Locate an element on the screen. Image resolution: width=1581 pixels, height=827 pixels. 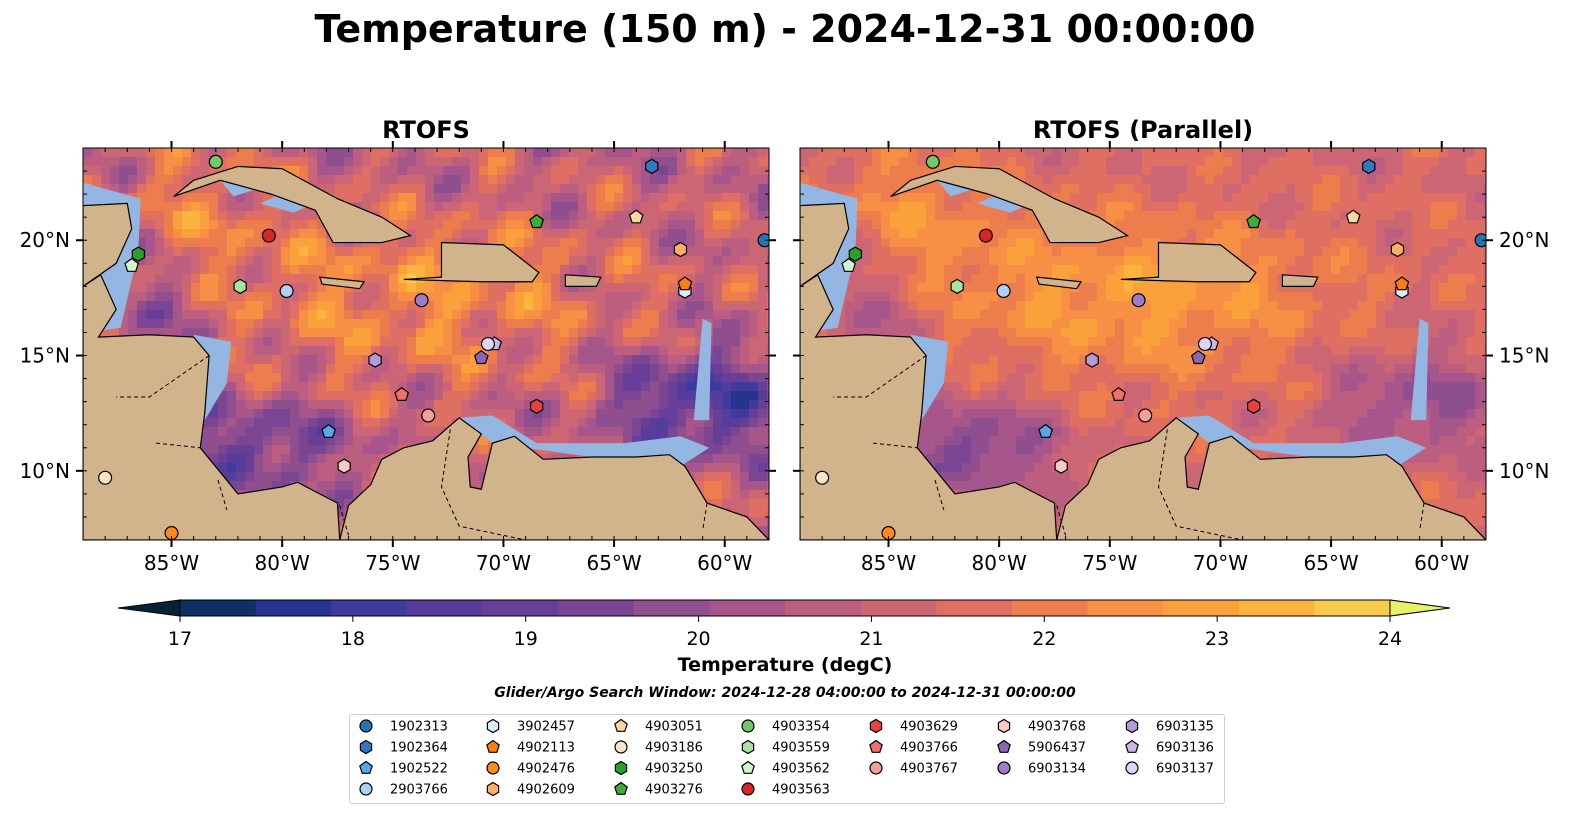
legend-label: 4902609 is located at coordinates (546, 790).